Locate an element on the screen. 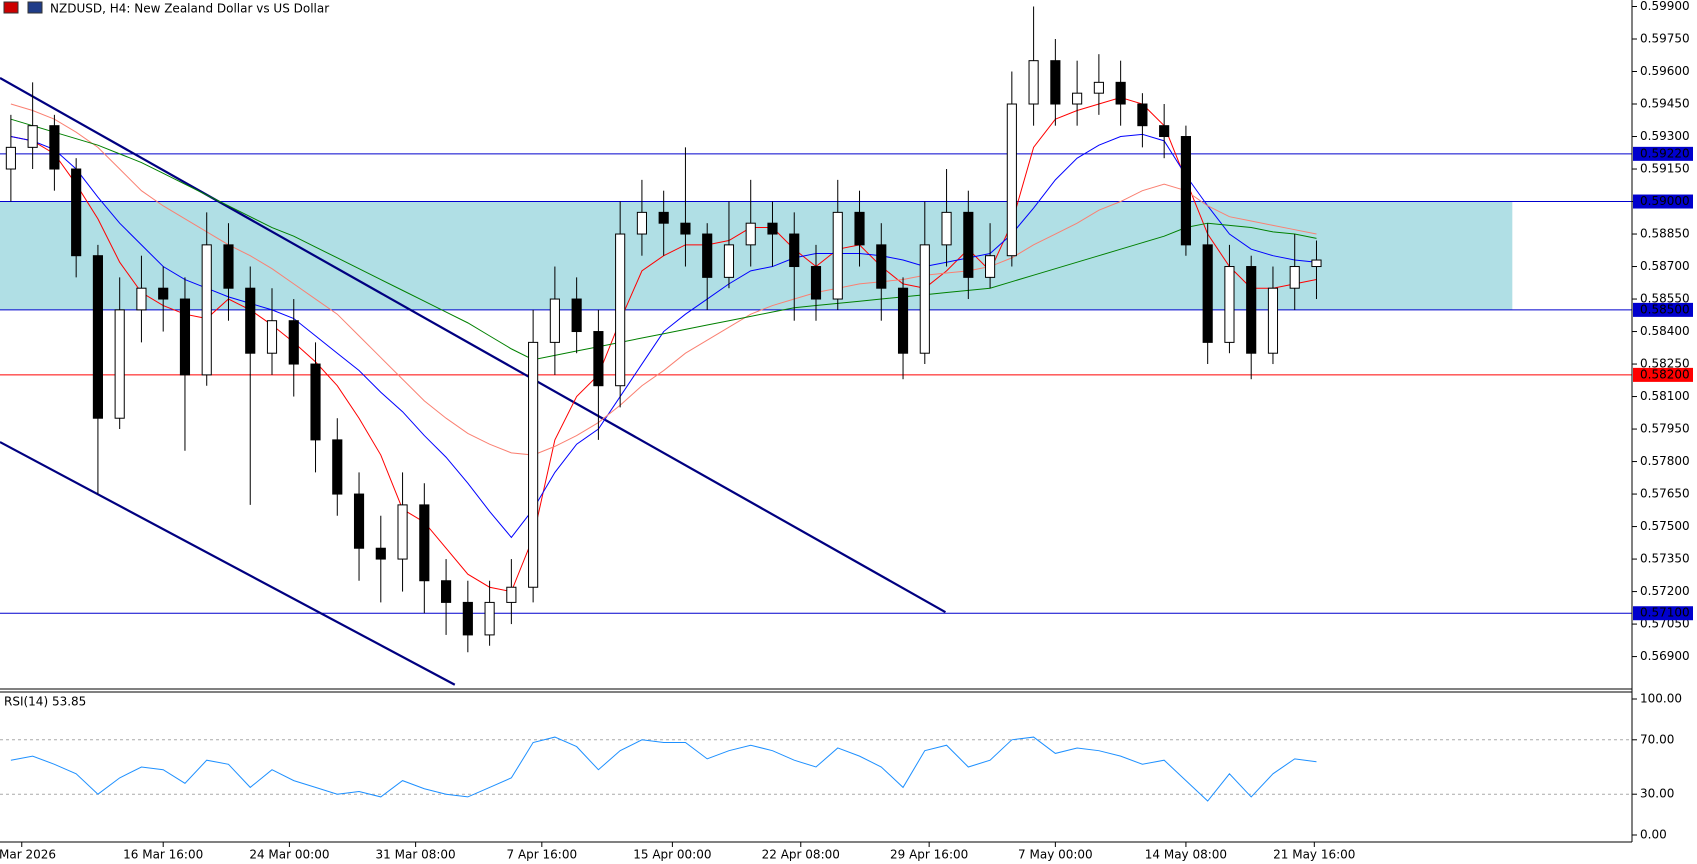  y-tick-label: 0.58400 is located at coordinates (1665, 331).